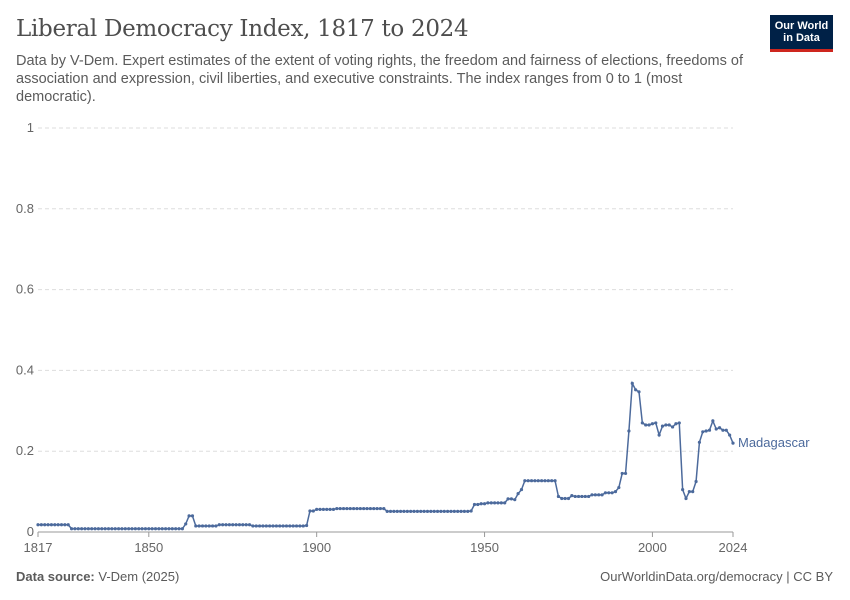  Describe the element at coordinates (139, 576) in the screenshot. I see `source-link: V-Dem (2025)` at that location.